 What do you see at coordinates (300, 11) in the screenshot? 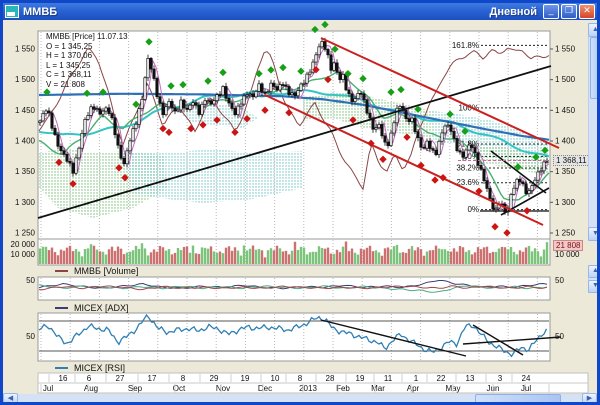
I see `title-bar: ММВБ Дневной _ ❐ ✕` at bounding box center [300, 11].